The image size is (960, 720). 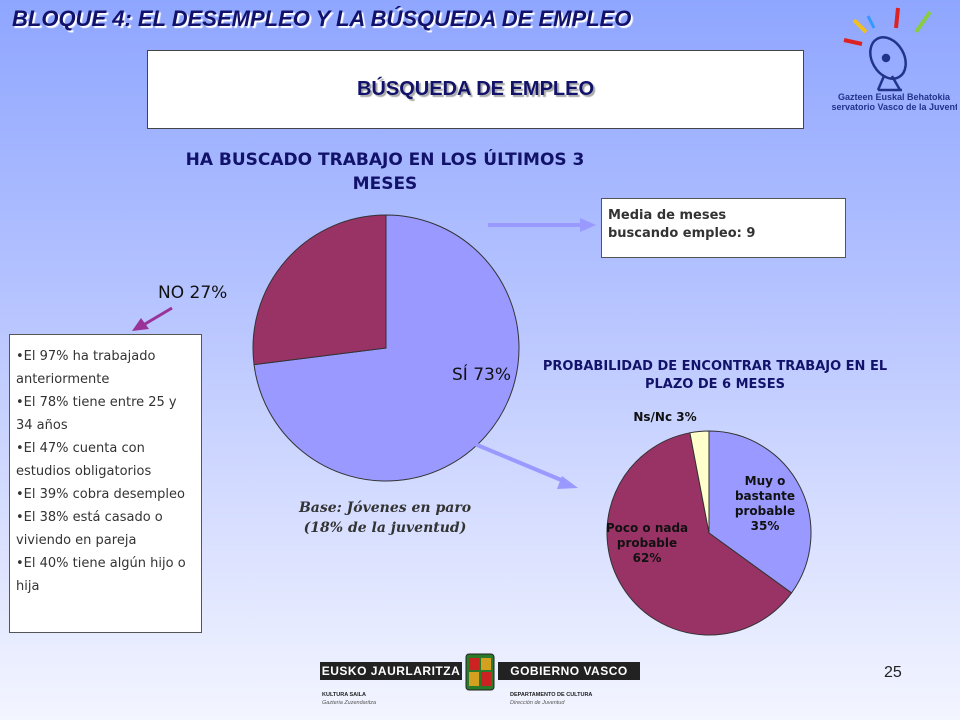 I want to click on profile-item: •El 97% ha trabajado anteriormente, so click(x=86, y=368).